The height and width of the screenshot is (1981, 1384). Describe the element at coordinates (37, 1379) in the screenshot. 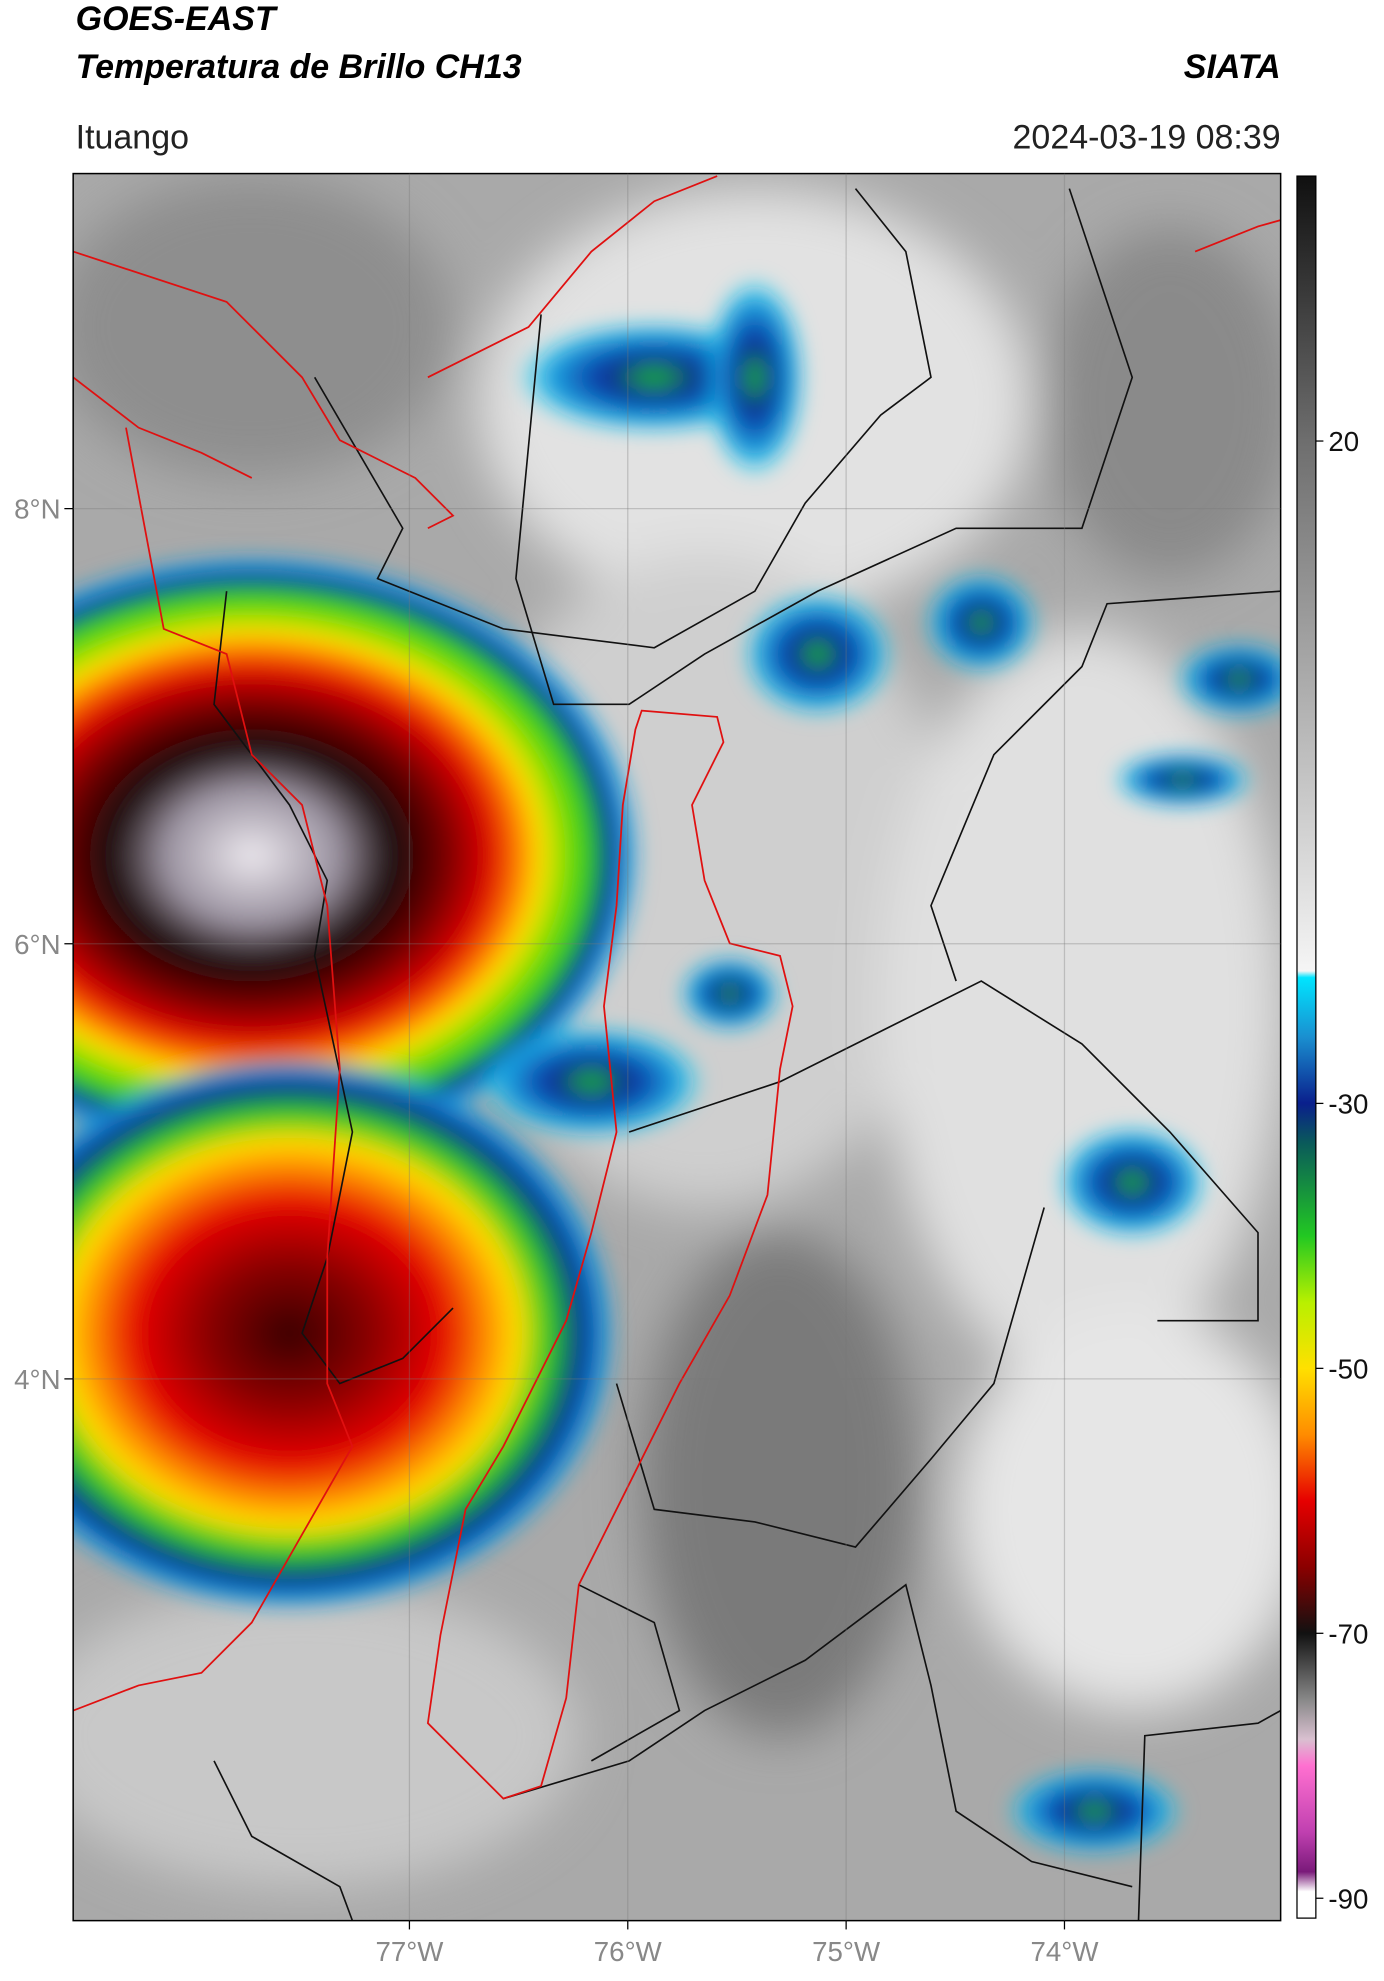

I see `y-tick-label: 4°N` at that location.